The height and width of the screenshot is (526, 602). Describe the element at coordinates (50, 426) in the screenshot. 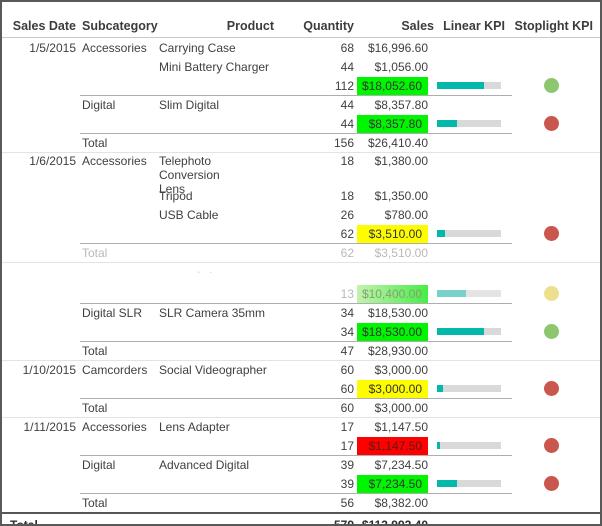

I see `cell-sales-date: 1/11/2015` at that location.